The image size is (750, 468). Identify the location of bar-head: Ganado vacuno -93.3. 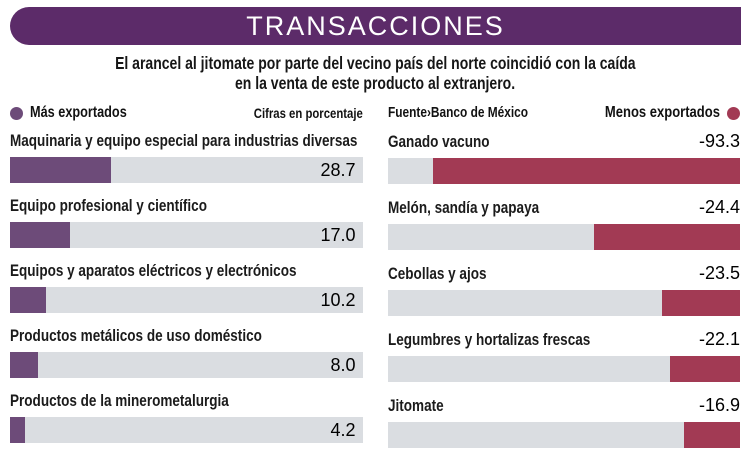
(564, 142).